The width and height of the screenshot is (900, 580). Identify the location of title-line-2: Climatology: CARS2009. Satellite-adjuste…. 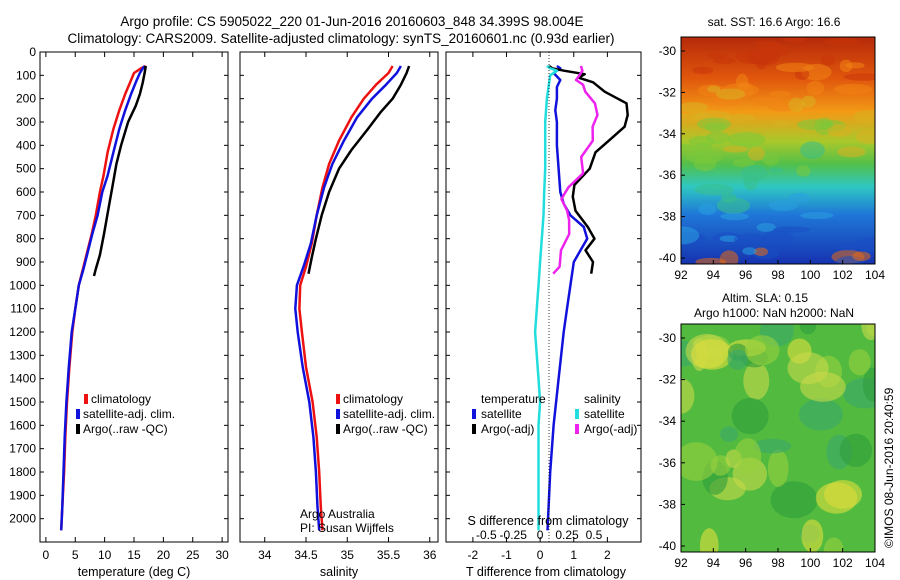
(340, 38).